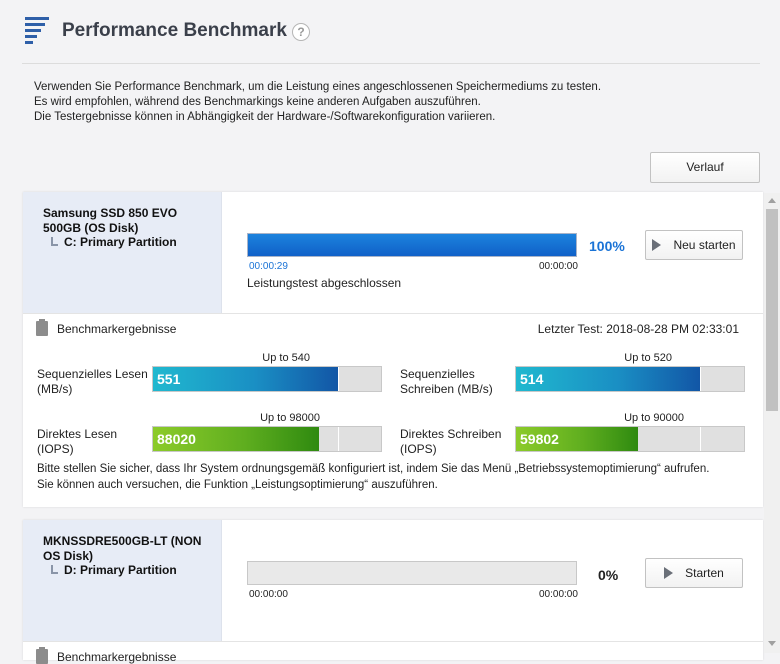  What do you see at coordinates (704, 245) in the screenshot?
I see `restart-button-label: Neu starten` at bounding box center [704, 245].